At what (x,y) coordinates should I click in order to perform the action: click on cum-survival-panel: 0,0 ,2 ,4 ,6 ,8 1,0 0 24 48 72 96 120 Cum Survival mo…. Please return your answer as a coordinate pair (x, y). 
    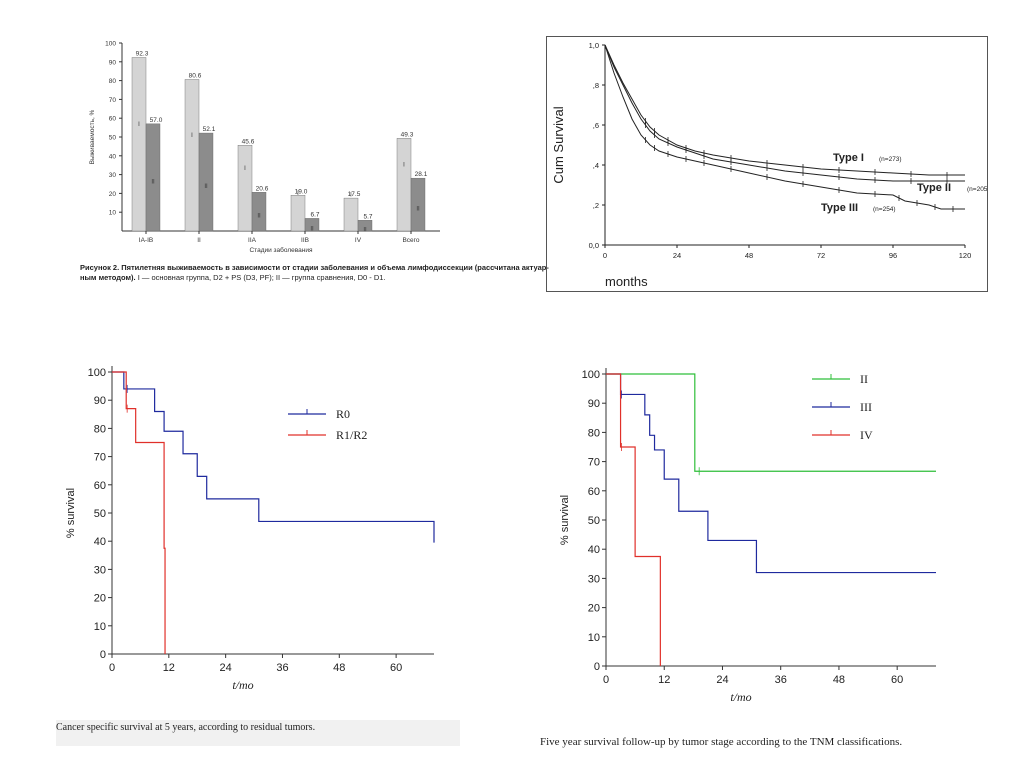
    Looking at the image, I should click on (767, 164).